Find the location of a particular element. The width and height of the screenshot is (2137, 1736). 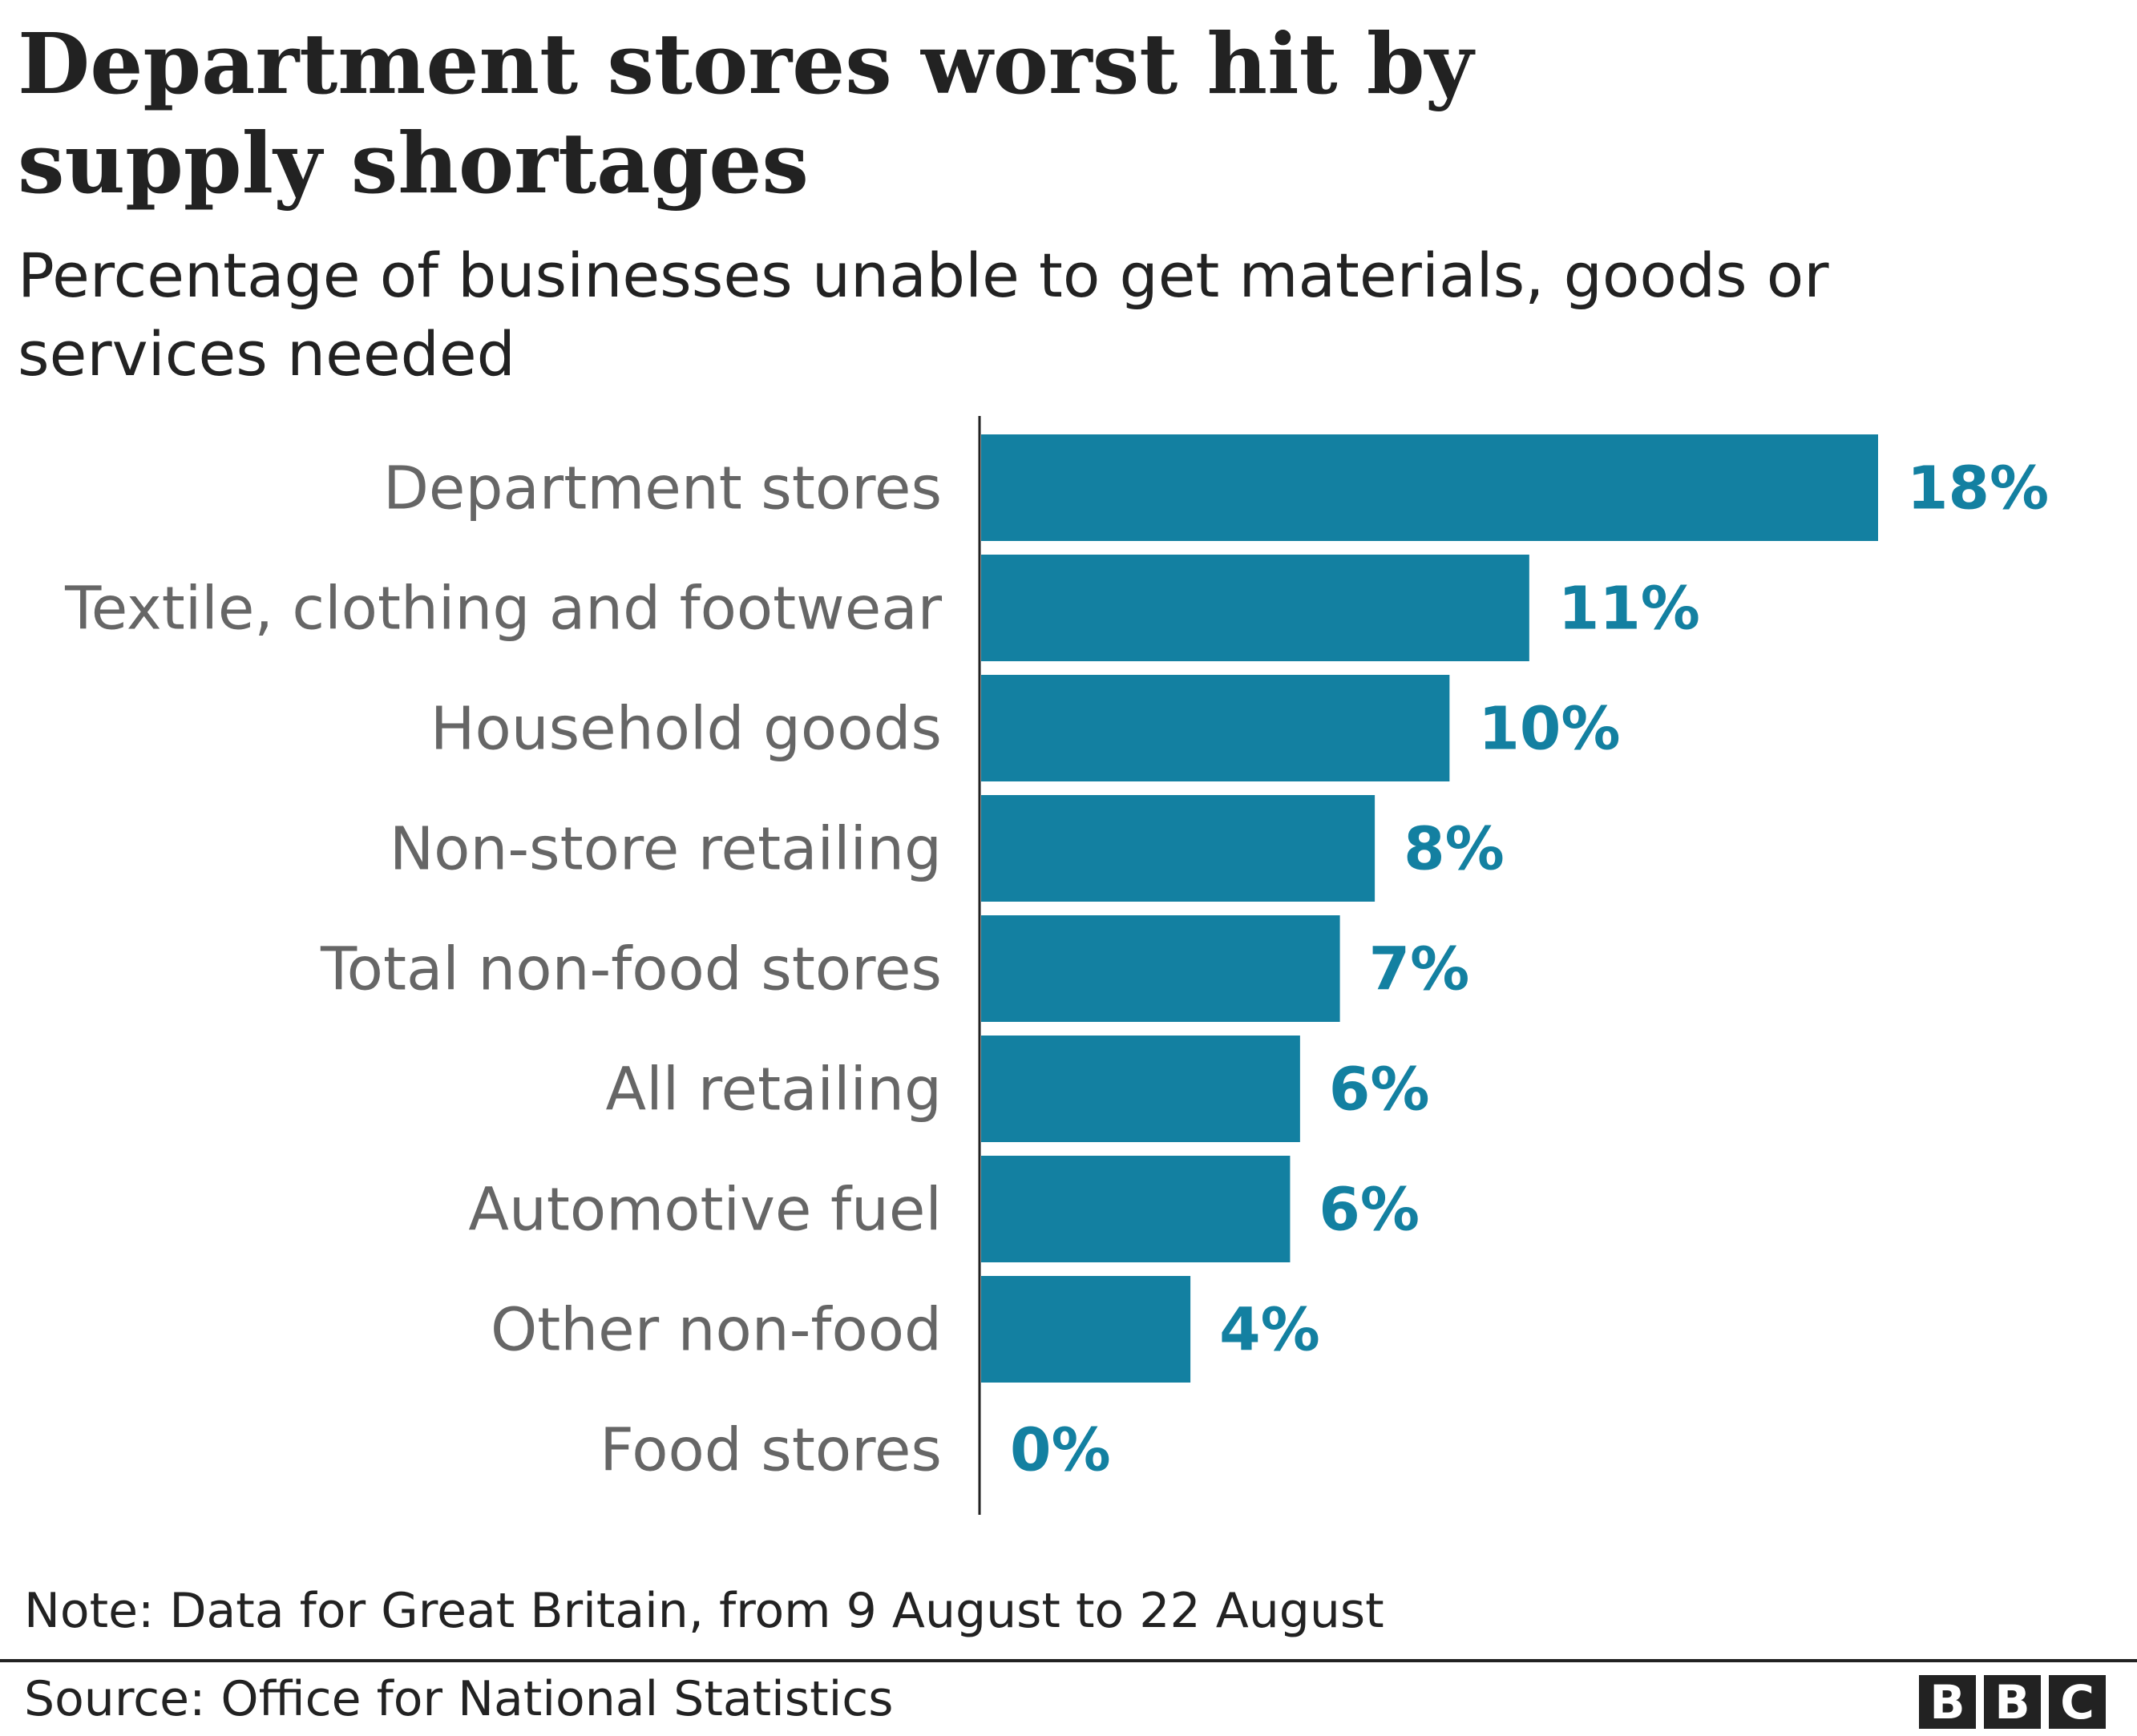

category-label: Department stores is located at coordinates (662, 489).